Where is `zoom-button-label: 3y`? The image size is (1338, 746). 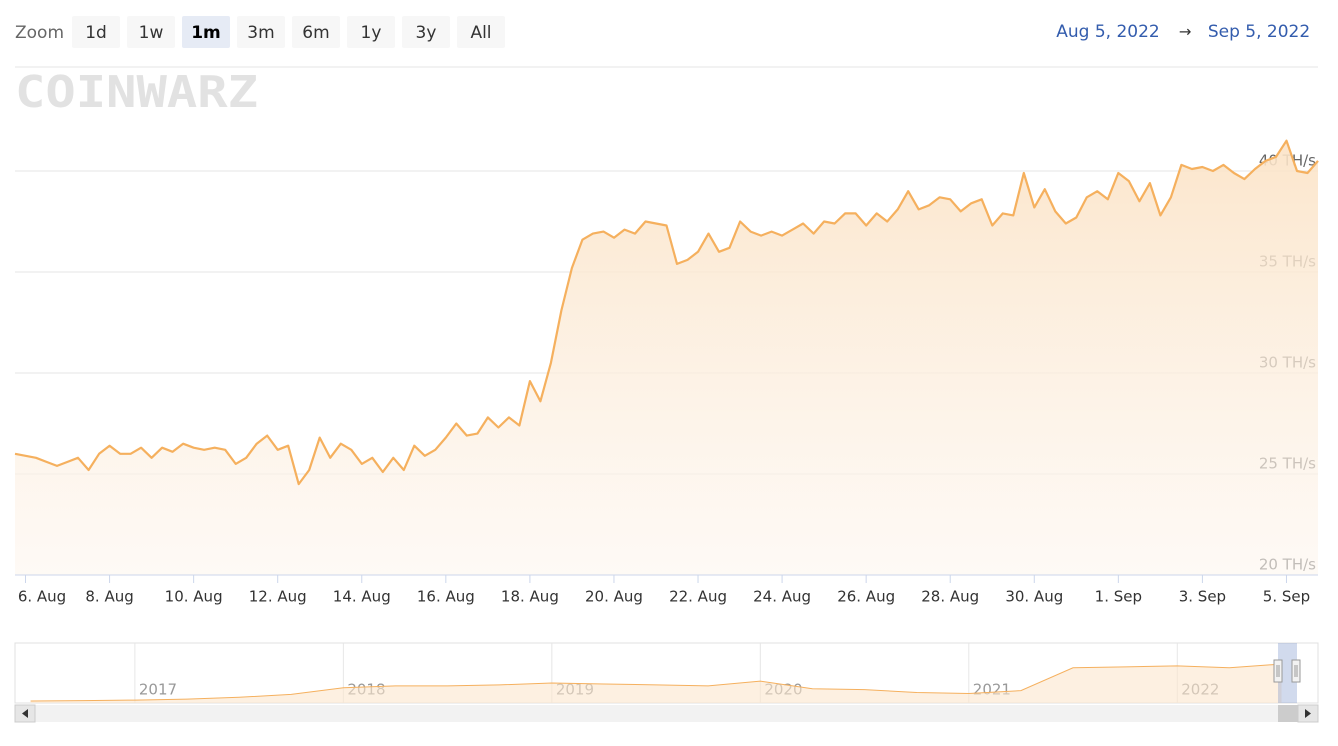 zoom-button-label: 3y is located at coordinates (426, 33).